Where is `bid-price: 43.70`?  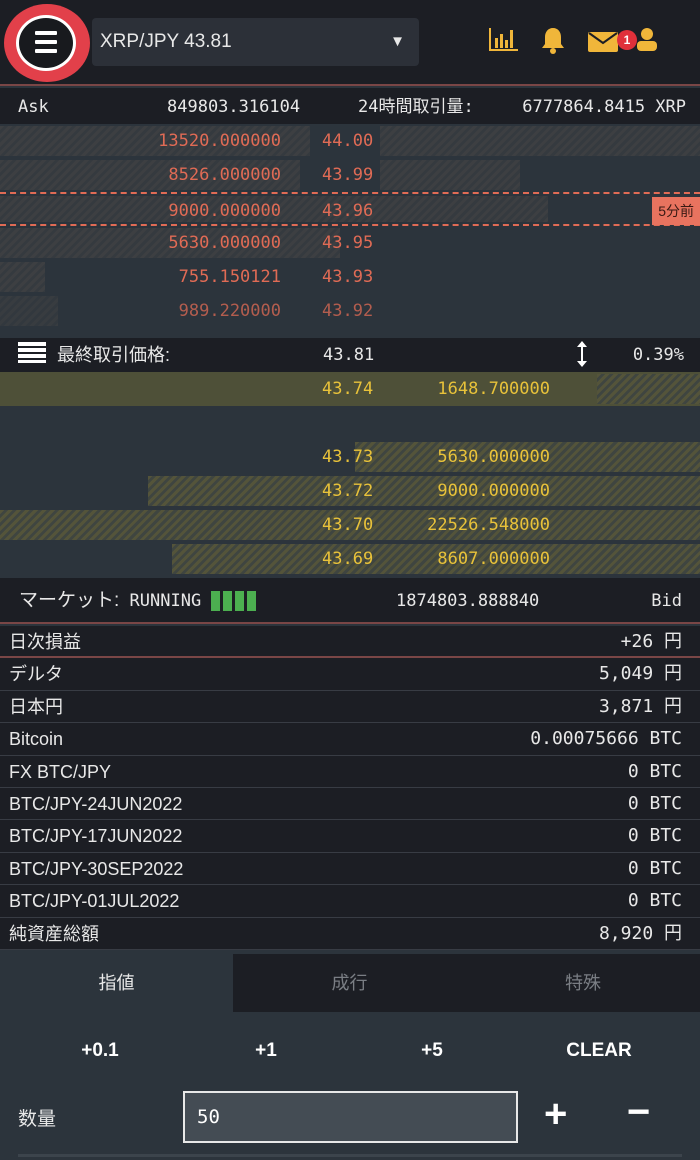
bid-price: 43.70 is located at coordinates (348, 525).